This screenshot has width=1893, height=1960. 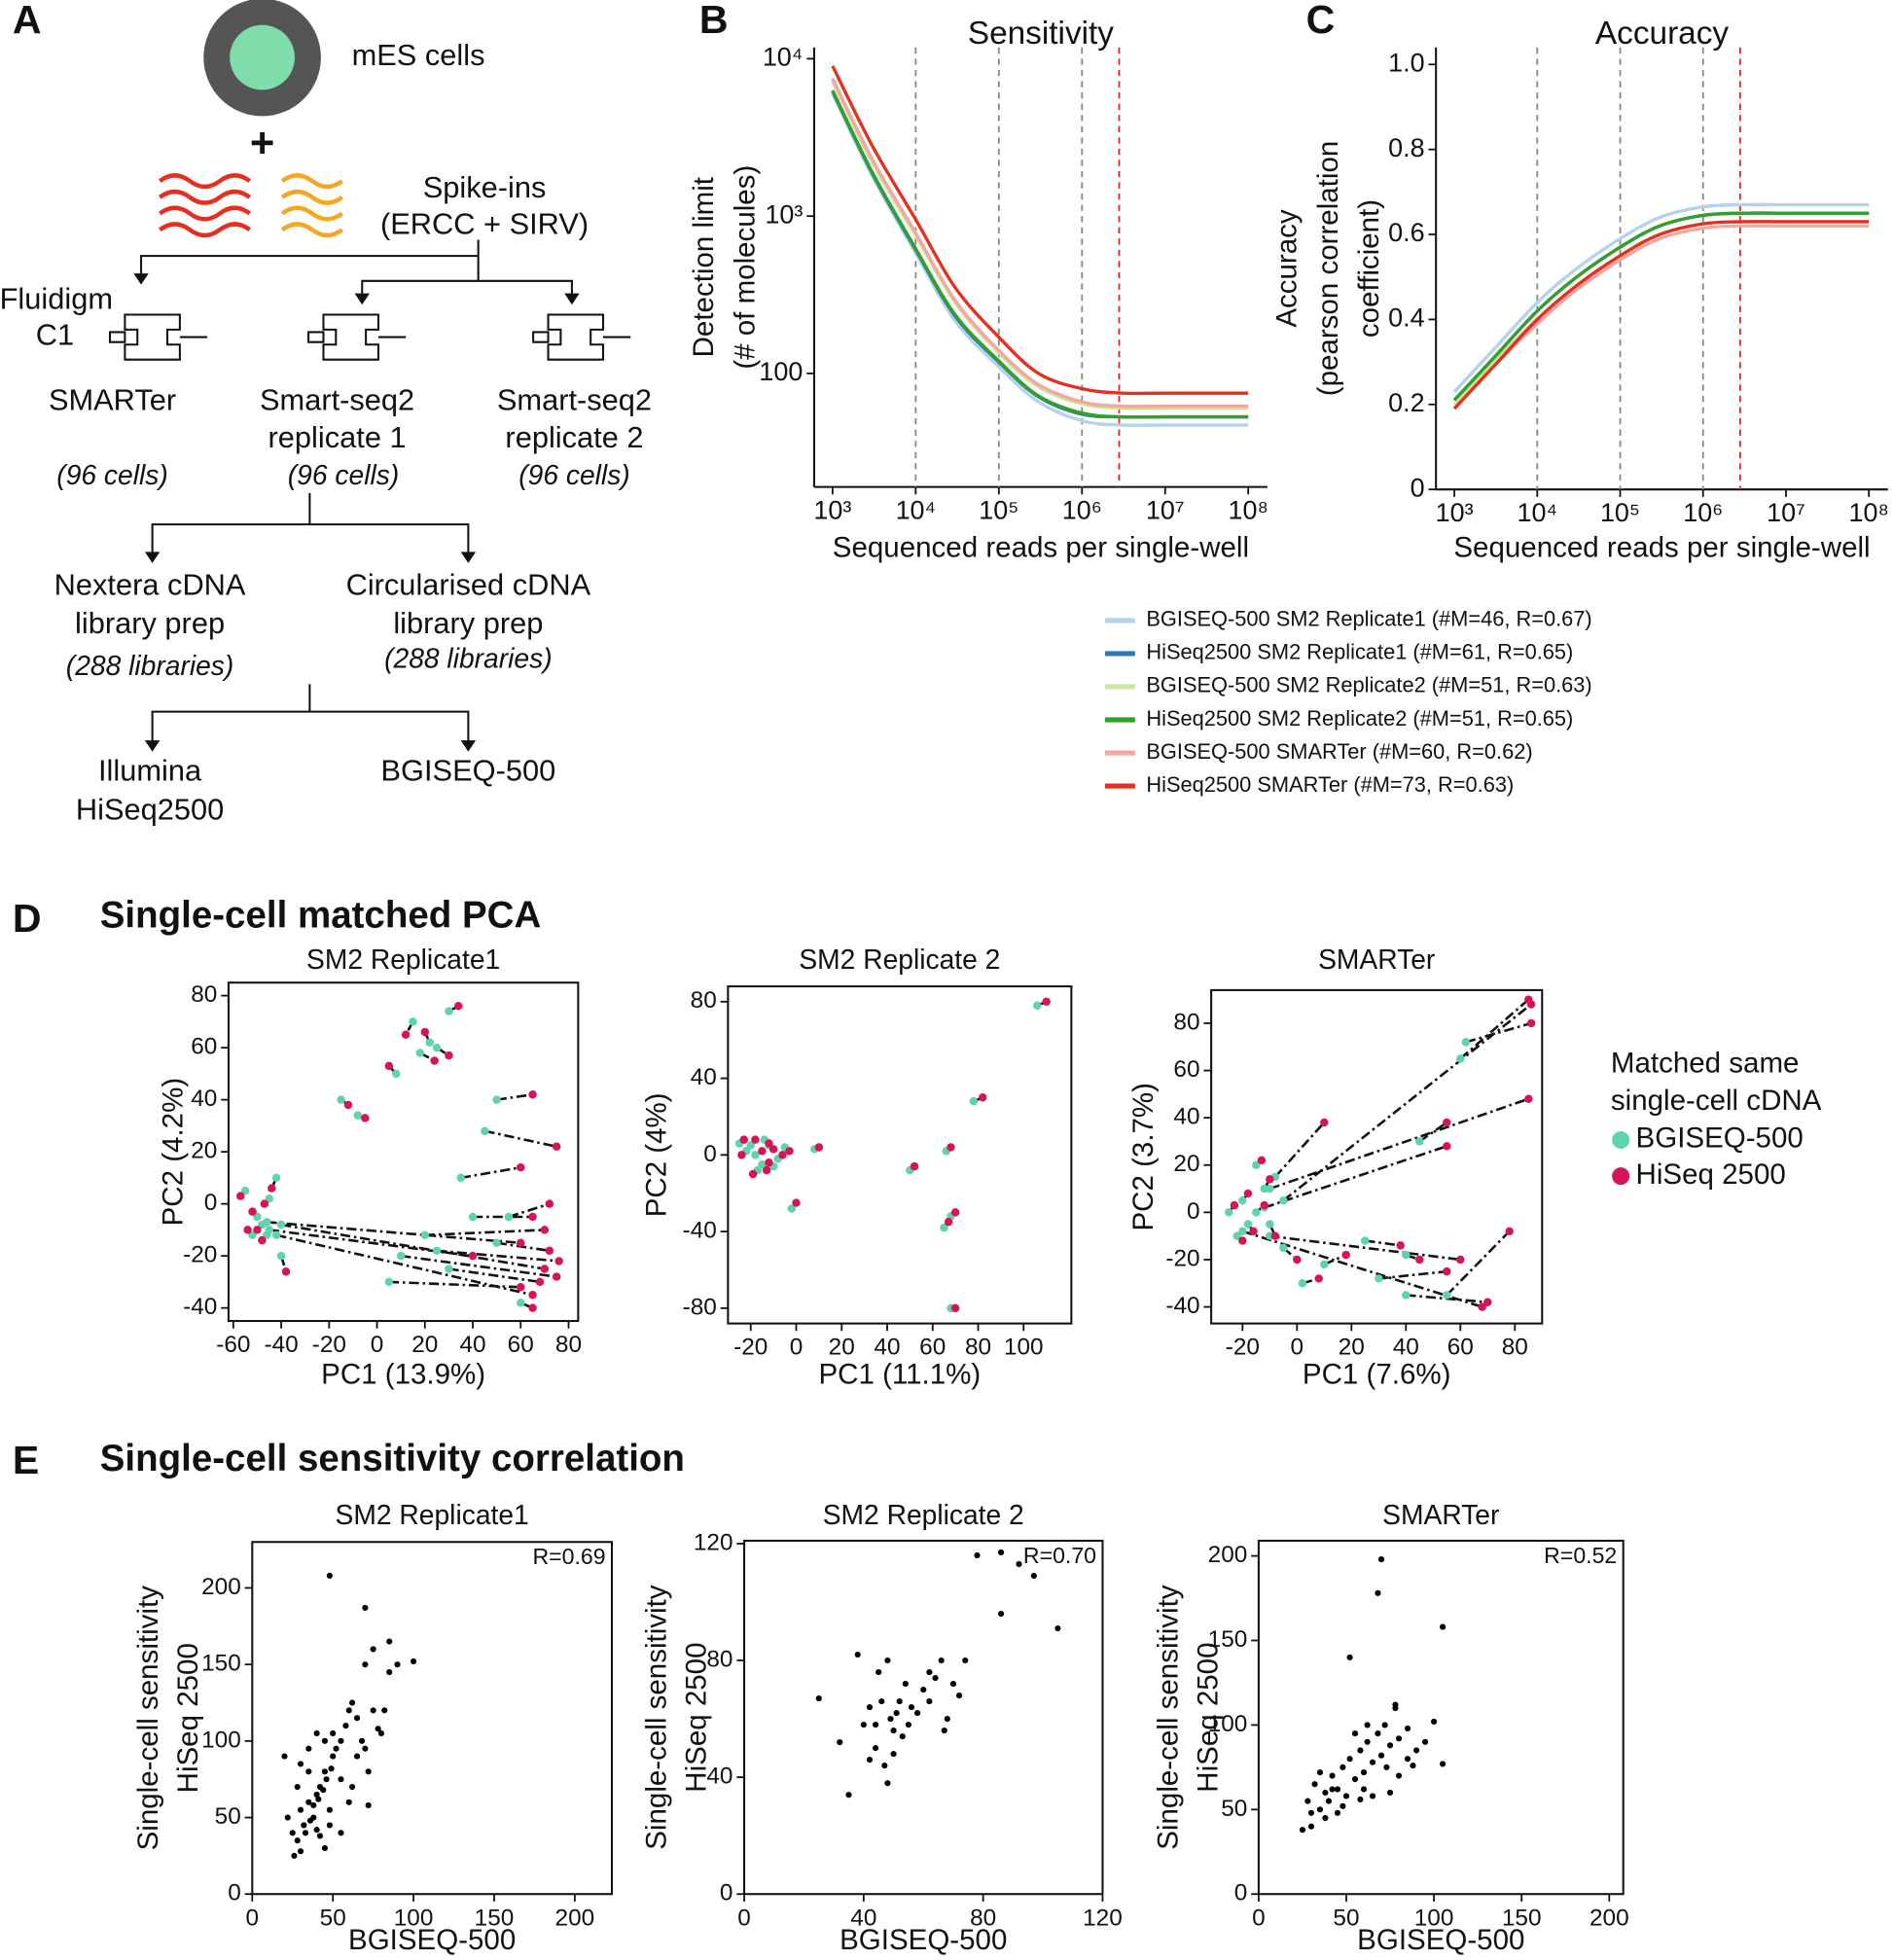 What do you see at coordinates (978, 1348) in the screenshot?
I see `x-tick-label: 80` at bounding box center [978, 1348].